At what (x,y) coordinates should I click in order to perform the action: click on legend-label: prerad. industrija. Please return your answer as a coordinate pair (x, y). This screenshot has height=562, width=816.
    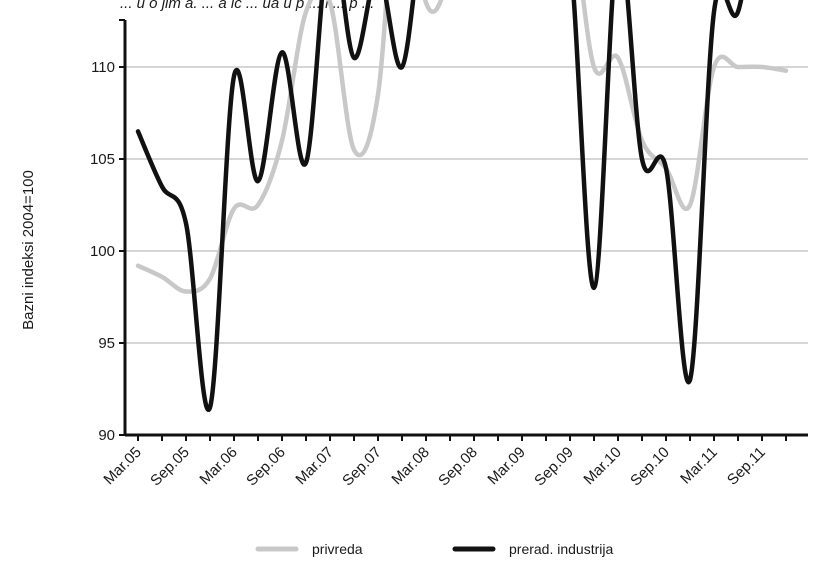
    Looking at the image, I should click on (561, 549).